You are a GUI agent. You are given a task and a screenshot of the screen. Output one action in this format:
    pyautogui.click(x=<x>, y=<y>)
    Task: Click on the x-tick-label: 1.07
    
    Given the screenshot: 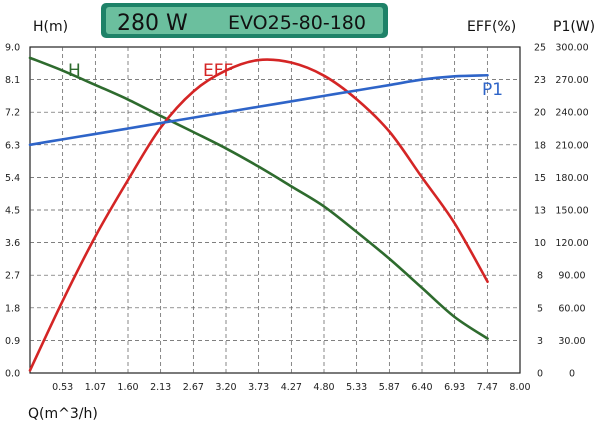 What is the action you would take?
    pyautogui.click(x=95, y=387)
    